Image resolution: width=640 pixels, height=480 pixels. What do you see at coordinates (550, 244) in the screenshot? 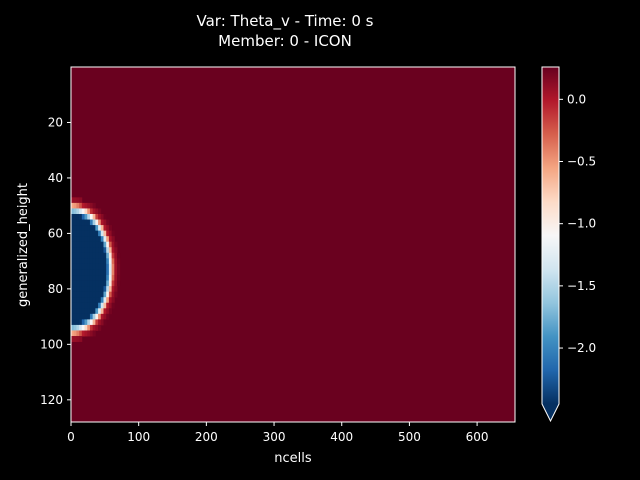
I see `colorbar-outline` at bounding box center [550, 244].